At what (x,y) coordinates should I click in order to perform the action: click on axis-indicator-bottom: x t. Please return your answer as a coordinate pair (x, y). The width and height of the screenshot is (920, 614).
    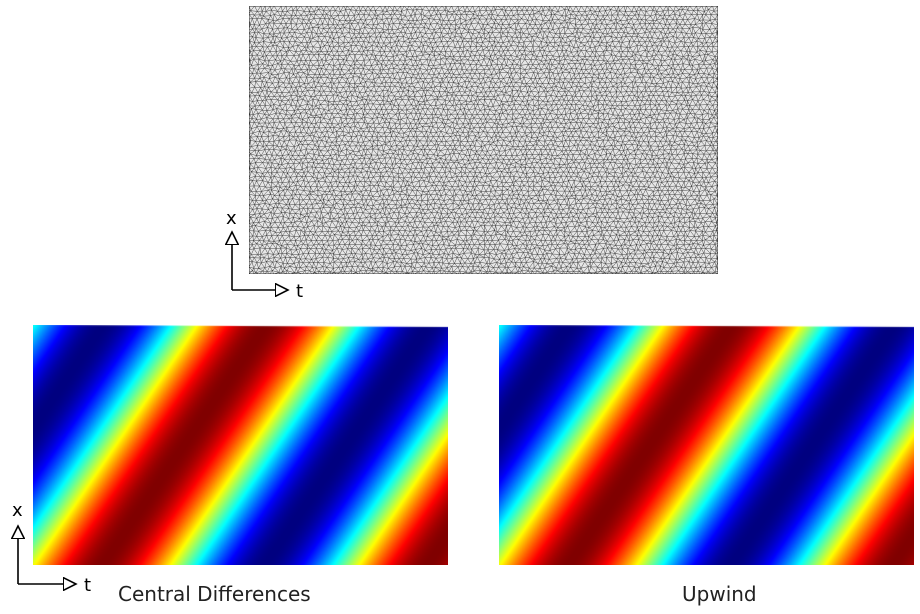
    Looking at the image, I should click on (47, 548).